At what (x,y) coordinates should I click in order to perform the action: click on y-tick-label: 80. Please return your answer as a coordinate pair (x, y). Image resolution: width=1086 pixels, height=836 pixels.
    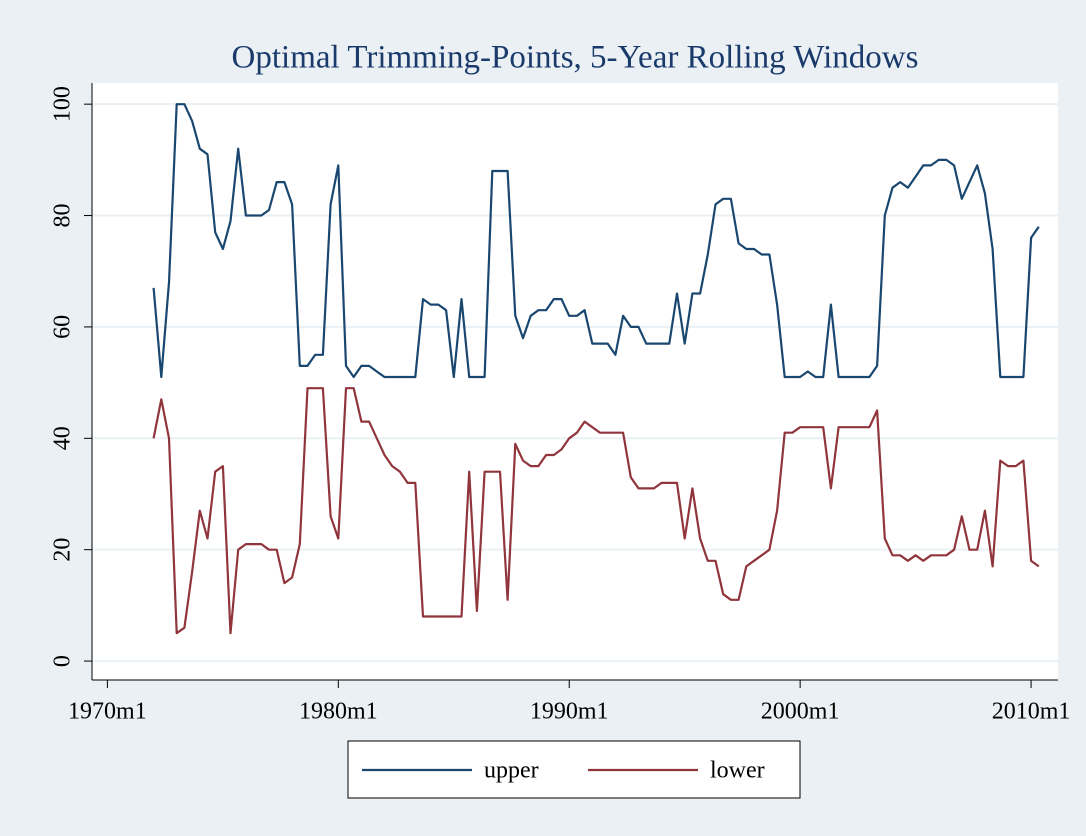
    Looking at the image, I should click on (63, 216).